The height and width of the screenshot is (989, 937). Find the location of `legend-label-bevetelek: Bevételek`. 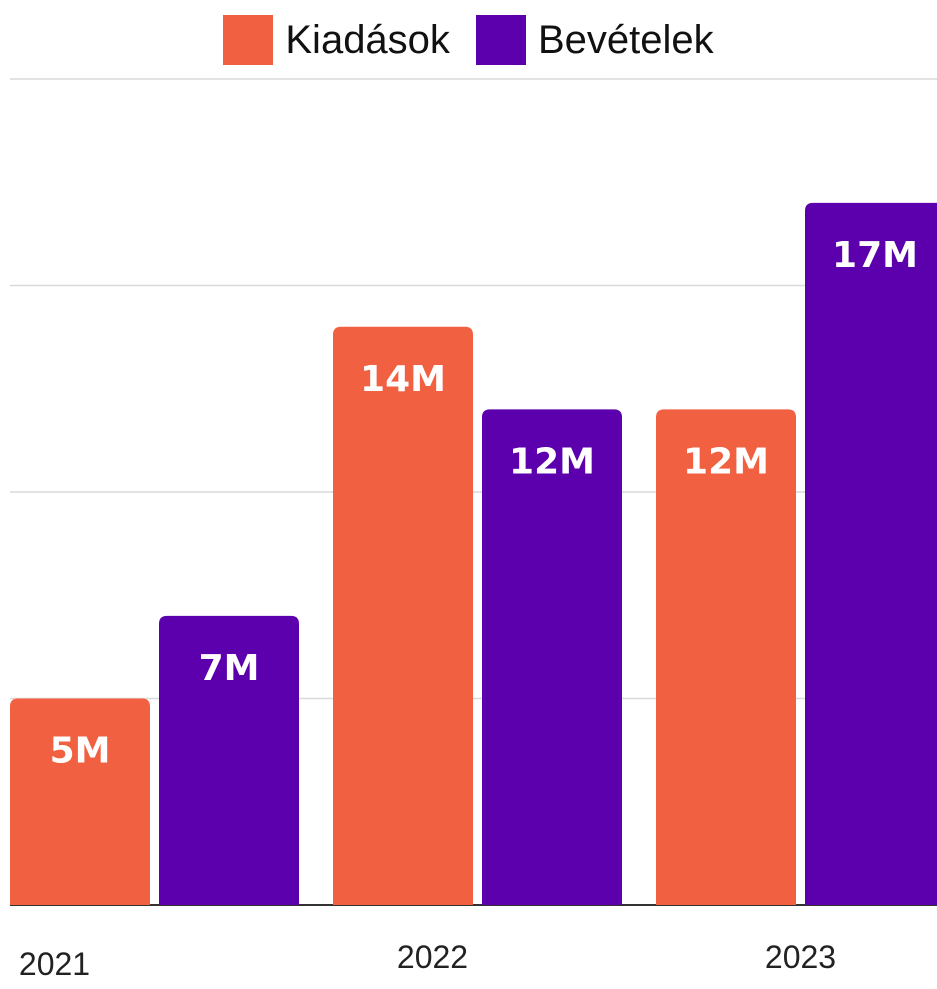

legend-label-bevetelek: Bevételek is located at coordinates (625, 39).